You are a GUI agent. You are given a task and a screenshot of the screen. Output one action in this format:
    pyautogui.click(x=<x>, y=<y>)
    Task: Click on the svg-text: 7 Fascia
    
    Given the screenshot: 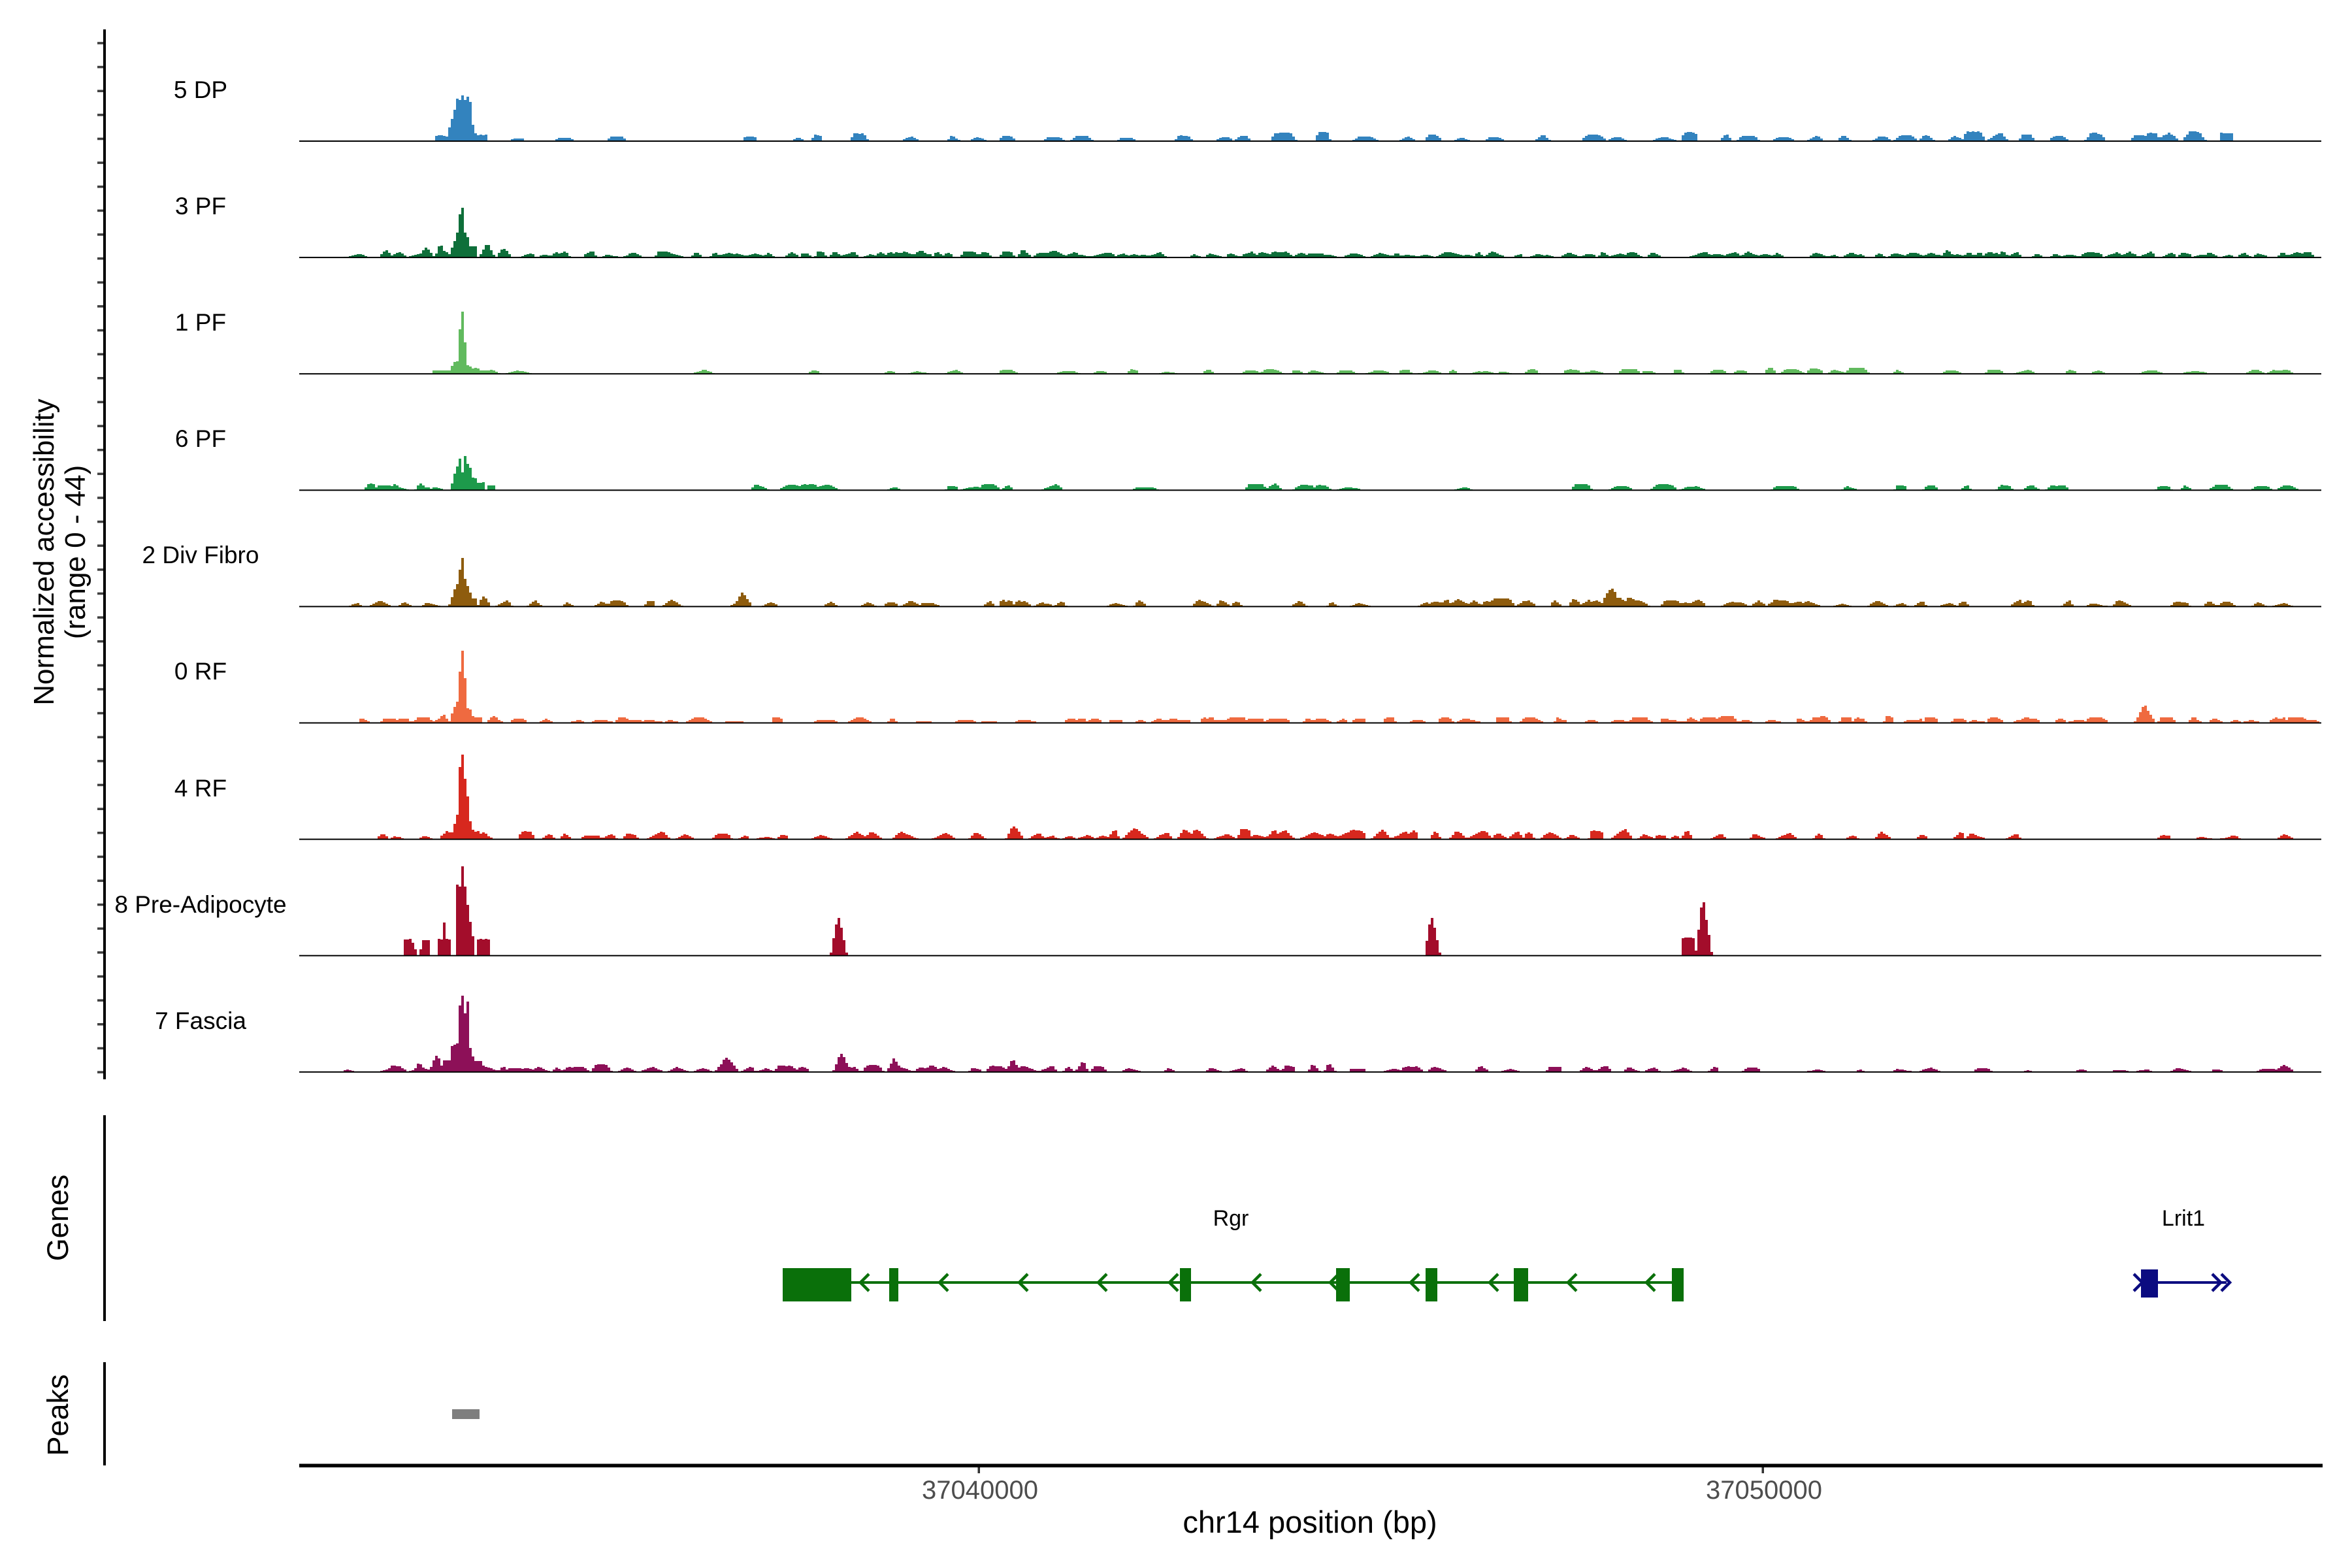 What is the action you would take?
    pyautogui.click(x=200, y=1020)
    